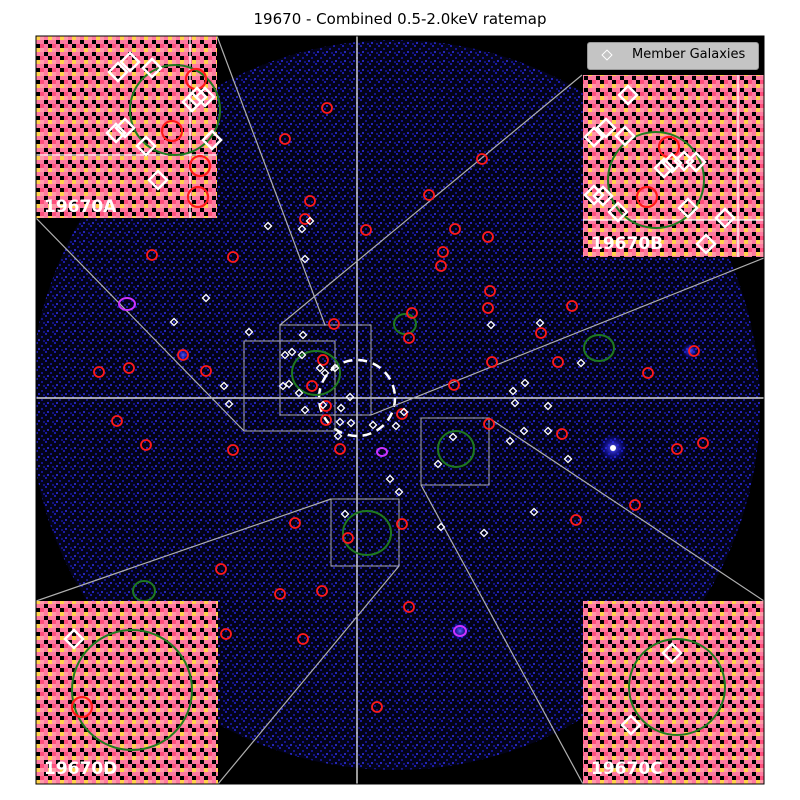  What do you see at coordinates (690, 351) in the screenshot?
I see `bright-source` at bounding box center [690, 351].